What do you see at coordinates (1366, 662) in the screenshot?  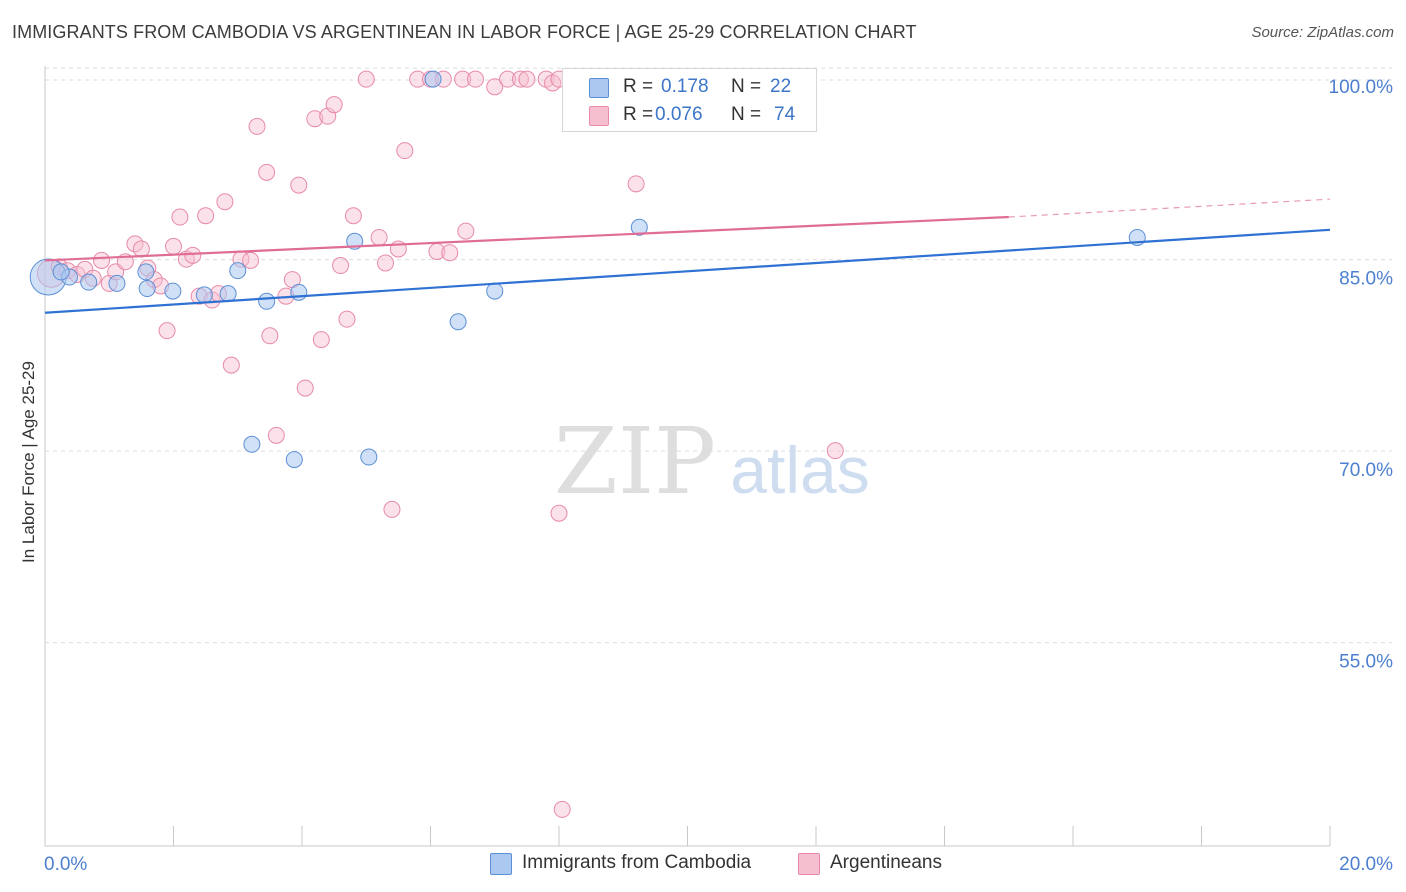 I see `y-tick-label: 55.0%` at bounding box center [1366, 662].